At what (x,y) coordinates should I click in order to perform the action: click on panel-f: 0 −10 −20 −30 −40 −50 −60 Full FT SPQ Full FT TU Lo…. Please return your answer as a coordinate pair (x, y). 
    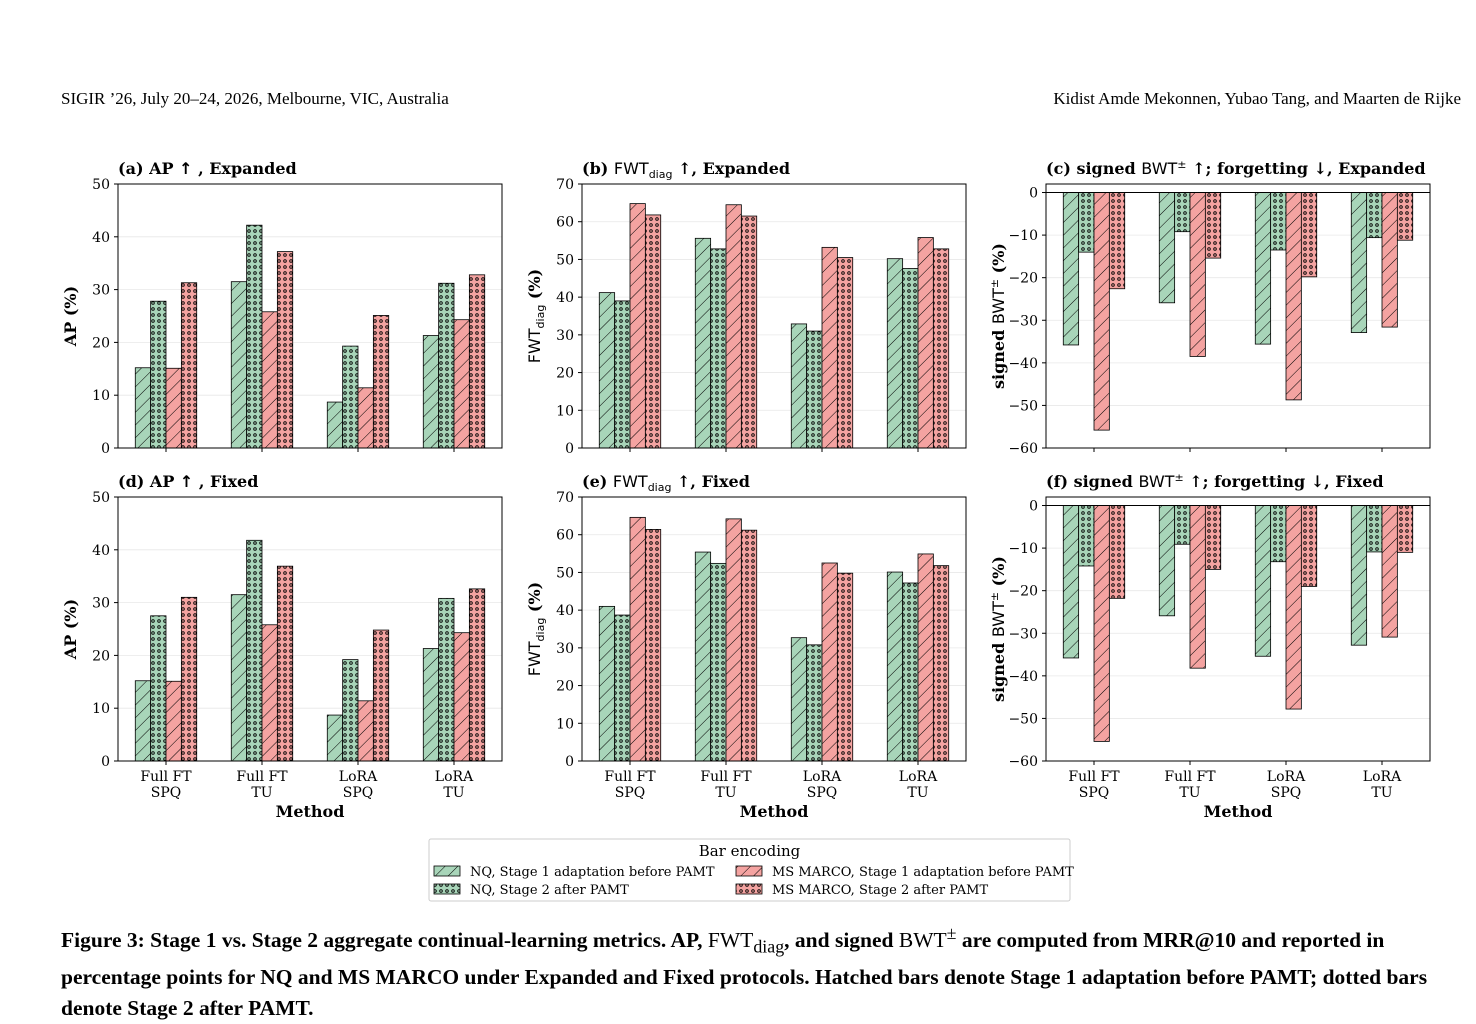
    Looking at the image, I should click on (1209, 646).